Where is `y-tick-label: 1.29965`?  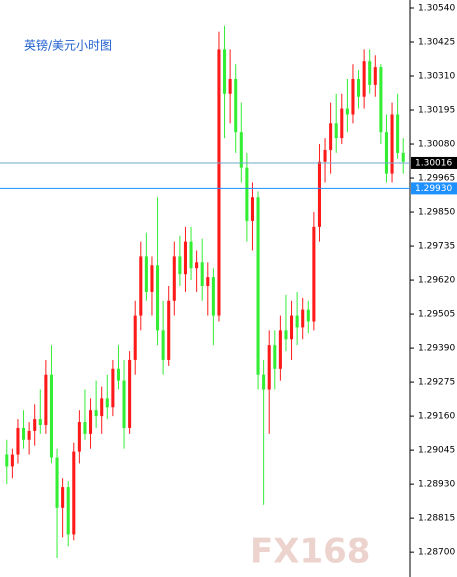 y-tick-label: 1.29965 is located at coordinates (436, 179).